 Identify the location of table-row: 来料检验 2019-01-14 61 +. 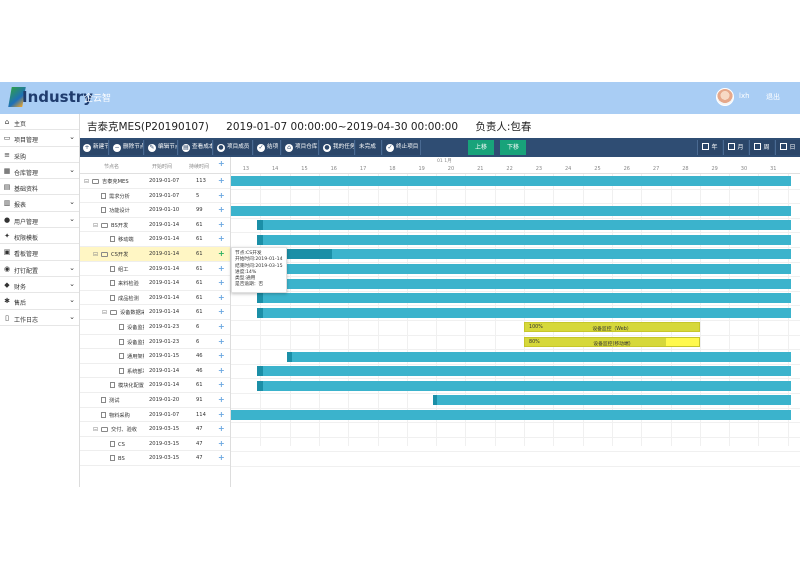
(155, 283).